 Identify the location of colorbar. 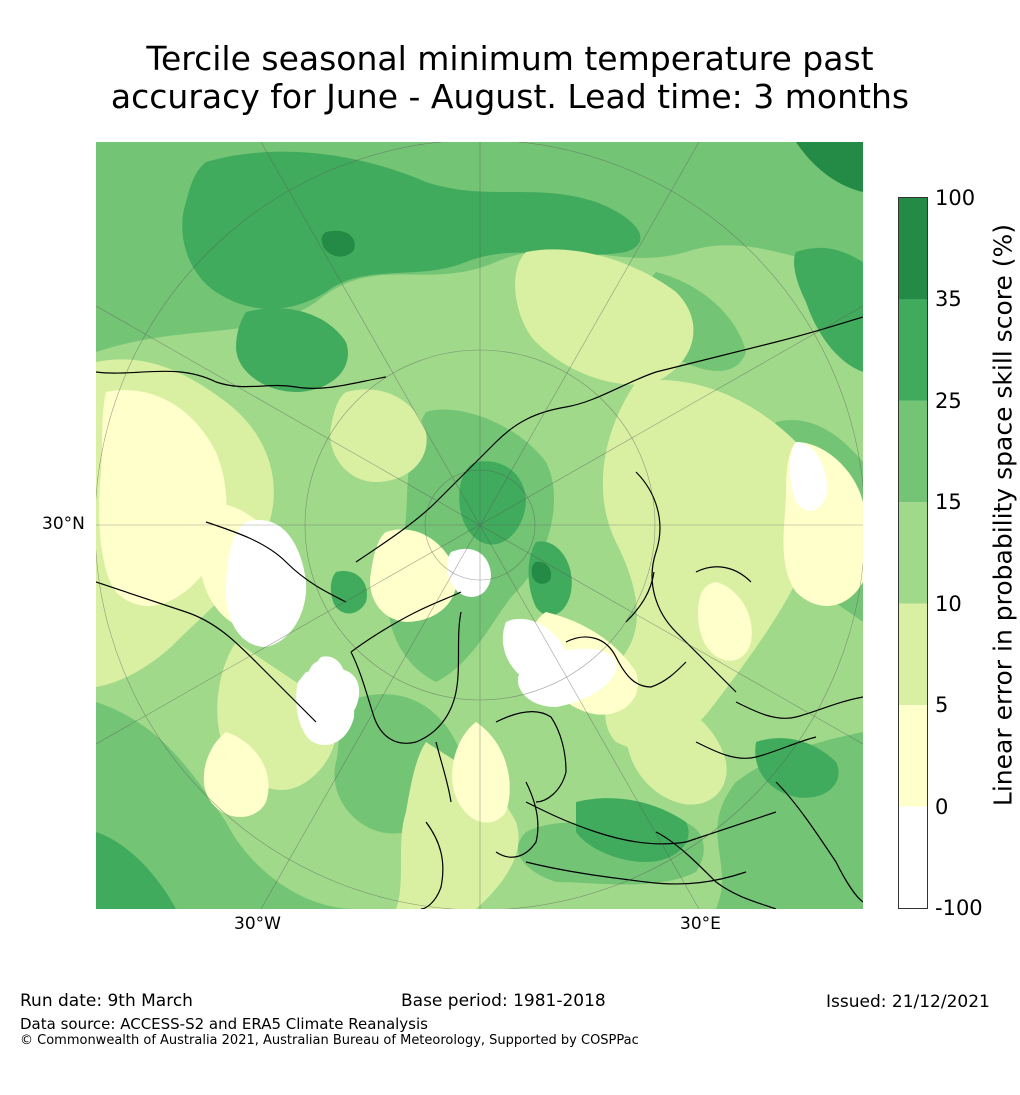
(913, 553).